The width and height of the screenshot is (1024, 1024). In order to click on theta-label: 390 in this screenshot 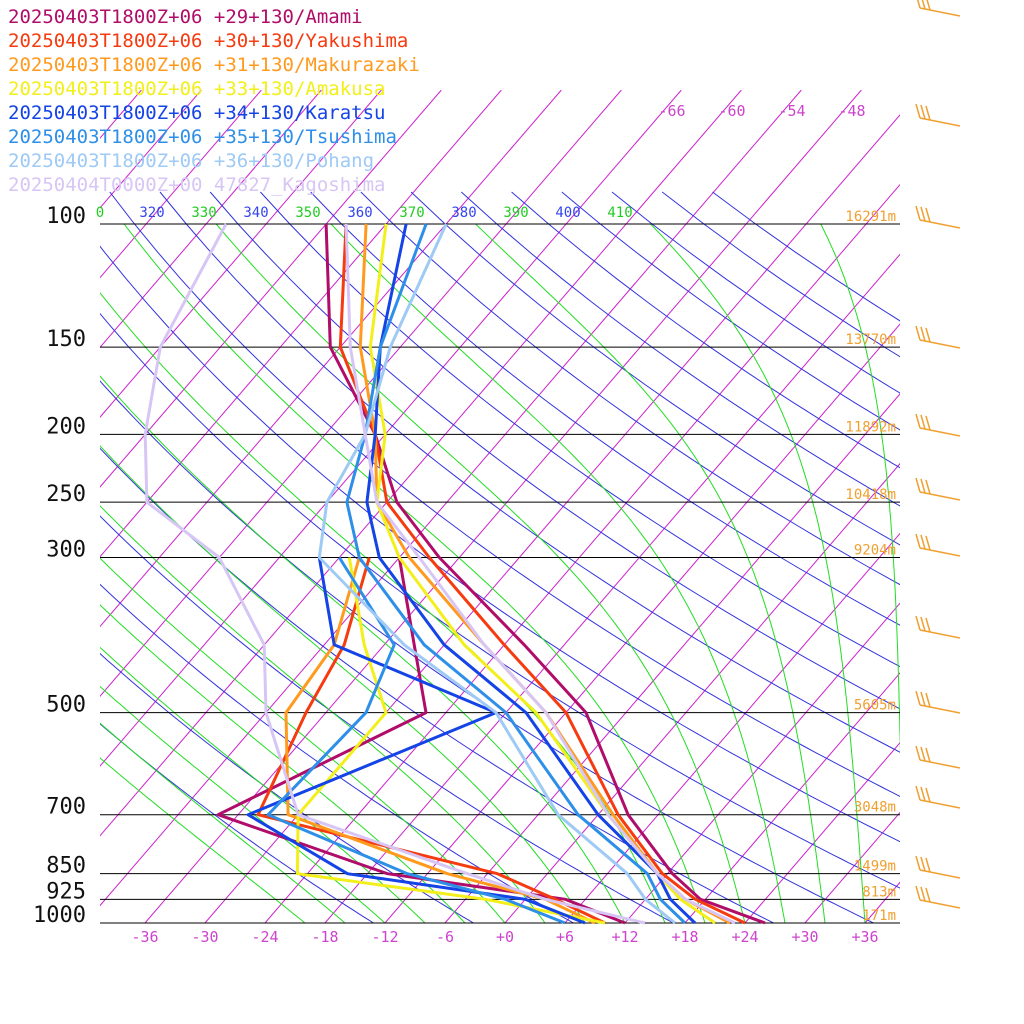, I will do `click(515, 213)`.